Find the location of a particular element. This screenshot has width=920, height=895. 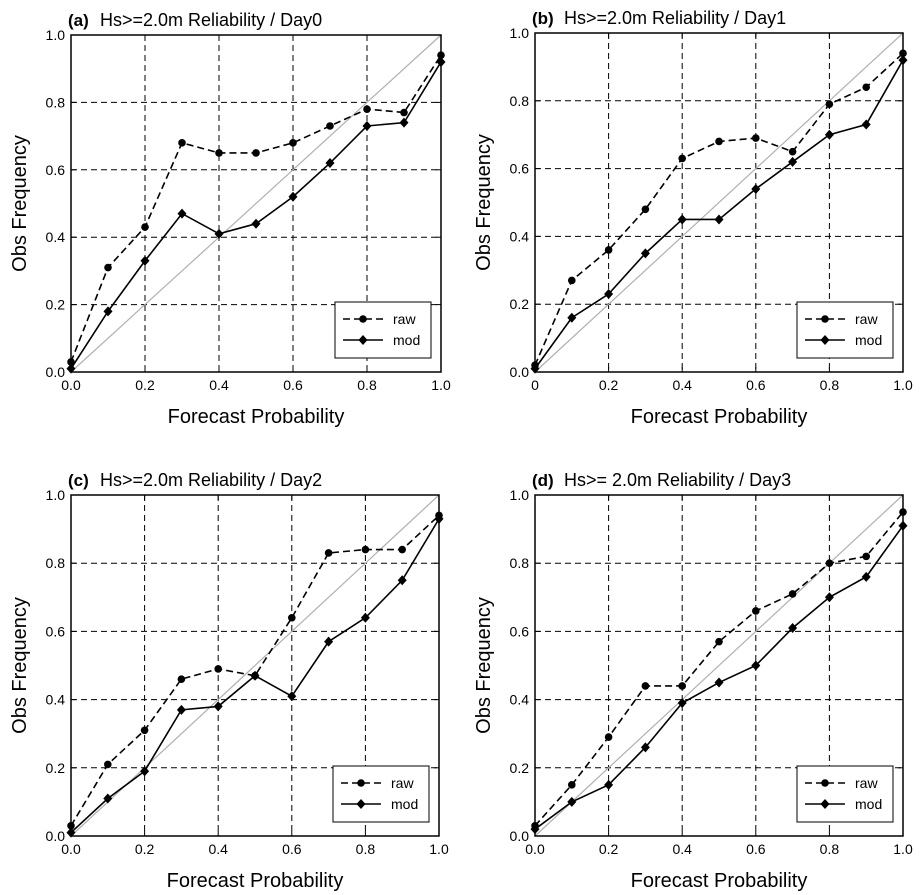

legend: raw mod is located at coordinates (381, 794).